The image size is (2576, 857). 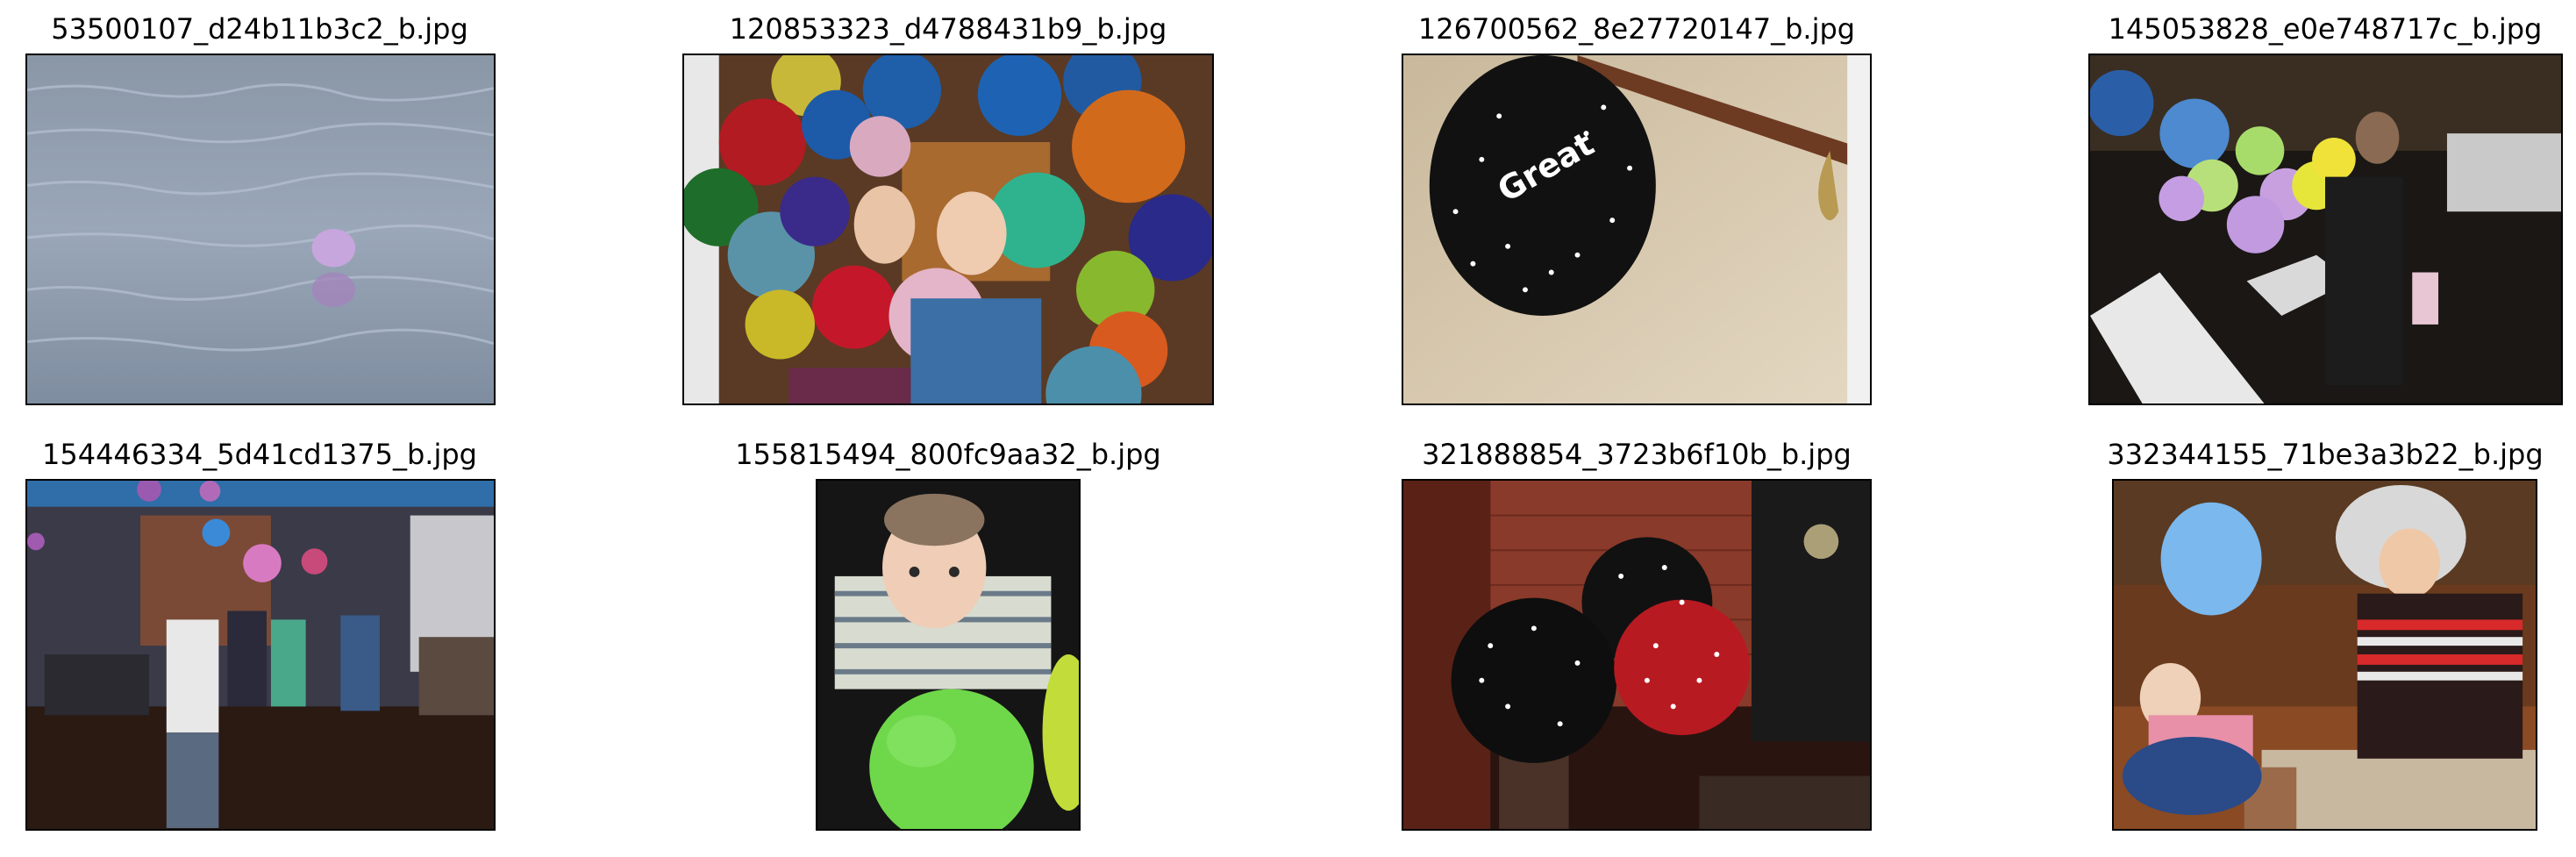 What do you see at coordinates (1637, 455) in the screenshot?
I see `image-caption-7: 321888854_3723b6f10b_b.jpg` at bounding box center [1637, 455].